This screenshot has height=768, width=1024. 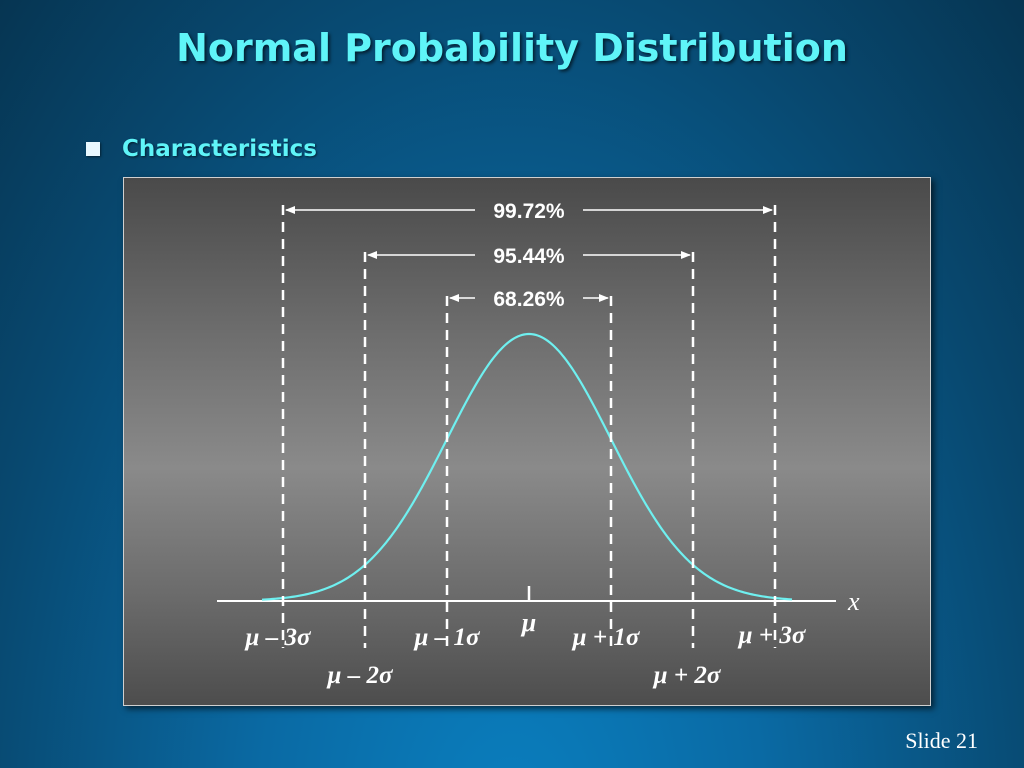 What do you see at coordinates (606, 637) in the screenshot?
I see `sigma-label-plus-1: μ + 1σ` at bounding box center [606, 637].